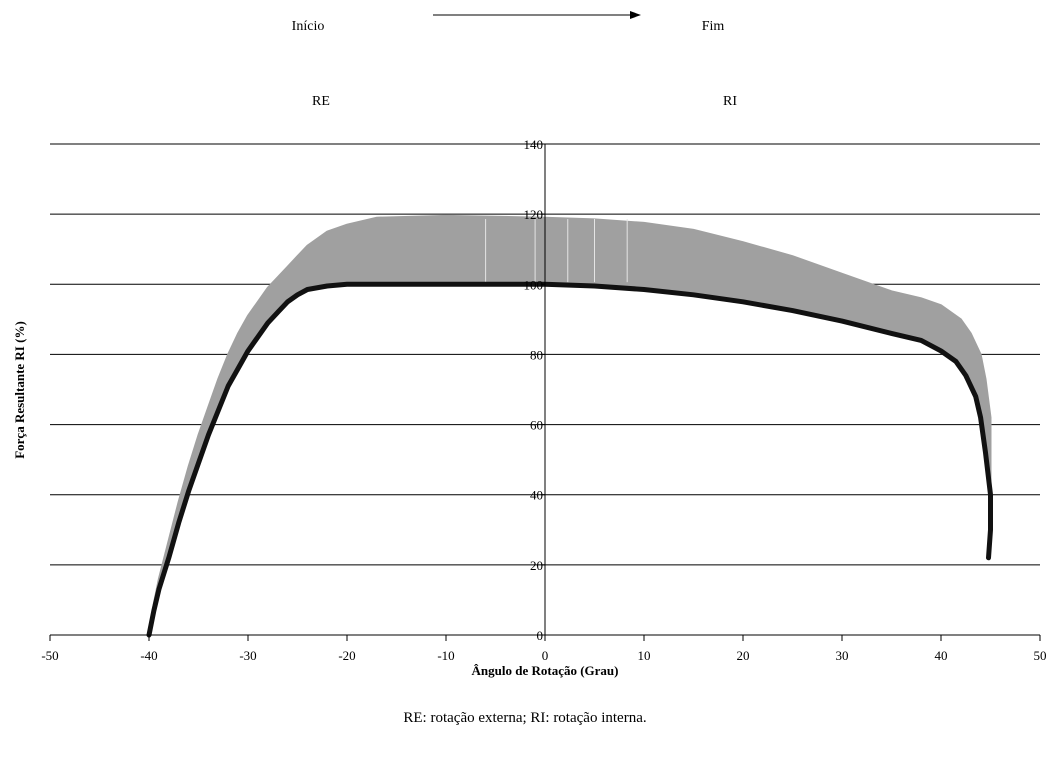 The height and width of the screenshot is (757, 1050). Describe the element at coordinates (534, 214) in the screenshot. I see `y-tick-label-6: 120` at that location.